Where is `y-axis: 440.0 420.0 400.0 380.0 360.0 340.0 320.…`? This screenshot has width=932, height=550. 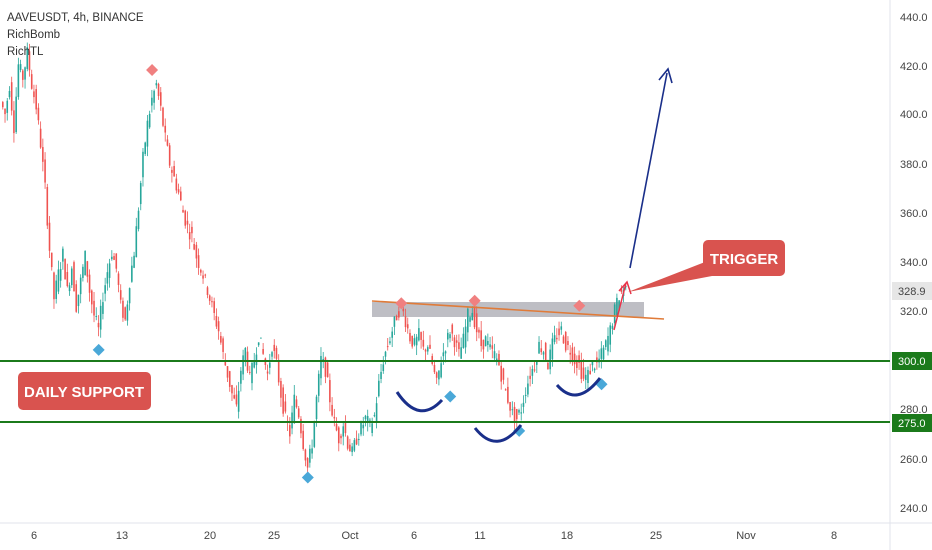 y-axis: 440.0 420.0 400.0 380.0 360.0 340.0 320.… is located at coordinates (914, 263).